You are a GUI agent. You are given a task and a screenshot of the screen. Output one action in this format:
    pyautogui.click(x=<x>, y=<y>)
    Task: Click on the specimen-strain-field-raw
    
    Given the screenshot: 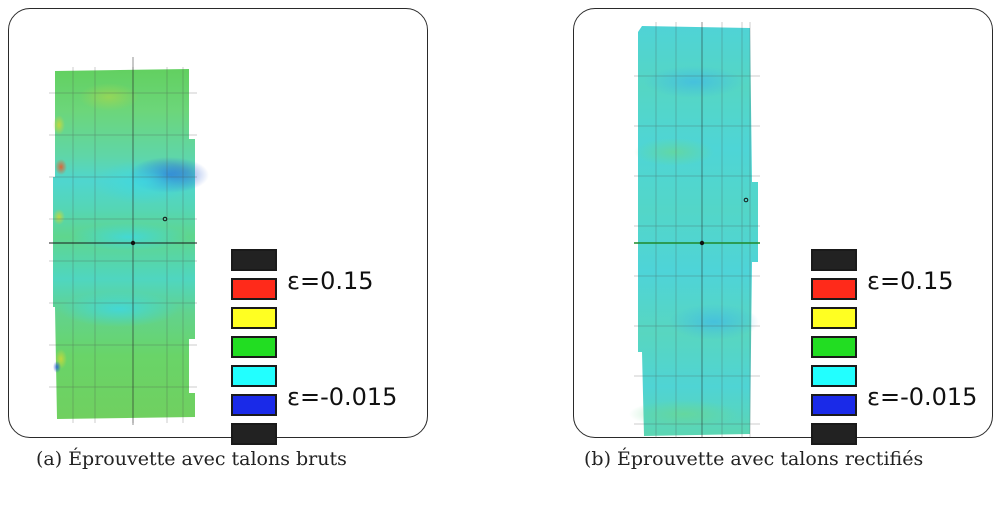 What is the action you would take?
    pyautogui.click(x=129, y=241)
    